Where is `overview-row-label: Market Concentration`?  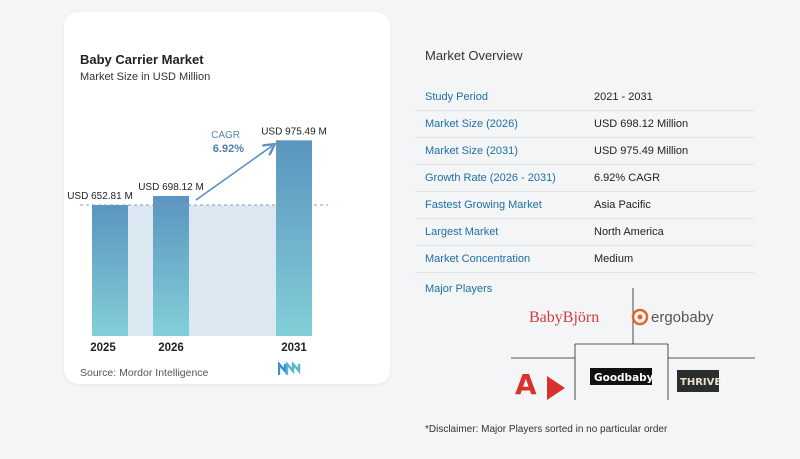 overview-row-label: Market Concentration is located at coordinates (478, 259).